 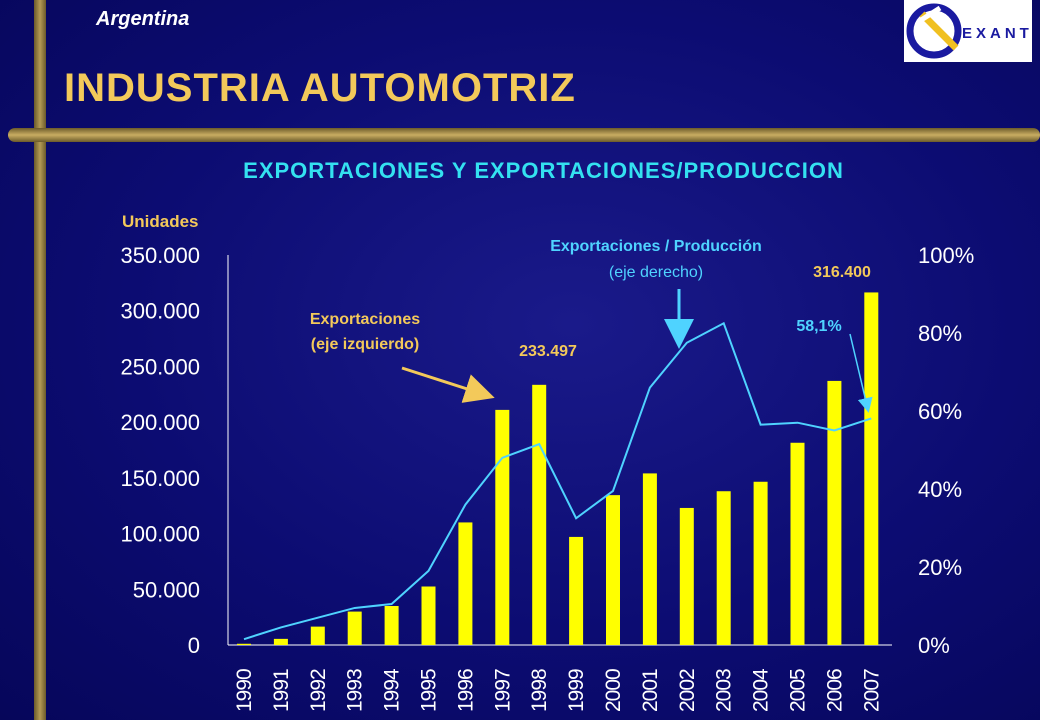 I want to click on data-label-ratio-2007: 58,1%, so click(x=818, y=326).